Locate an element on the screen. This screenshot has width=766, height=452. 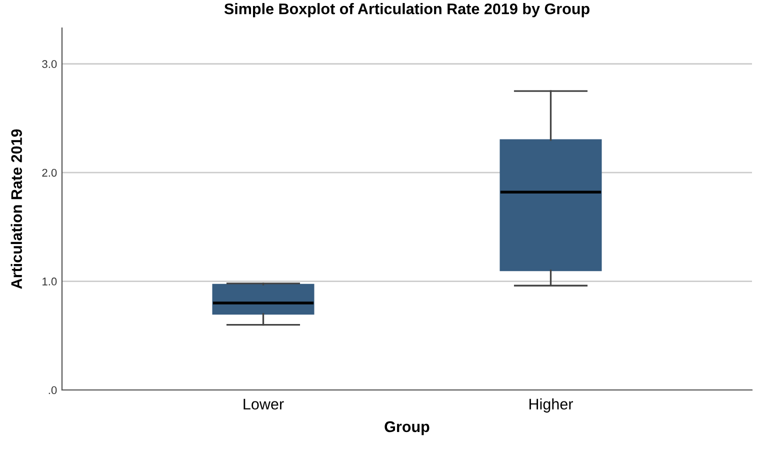
x-tick-label: Higher is located at coordinates (551, 405).